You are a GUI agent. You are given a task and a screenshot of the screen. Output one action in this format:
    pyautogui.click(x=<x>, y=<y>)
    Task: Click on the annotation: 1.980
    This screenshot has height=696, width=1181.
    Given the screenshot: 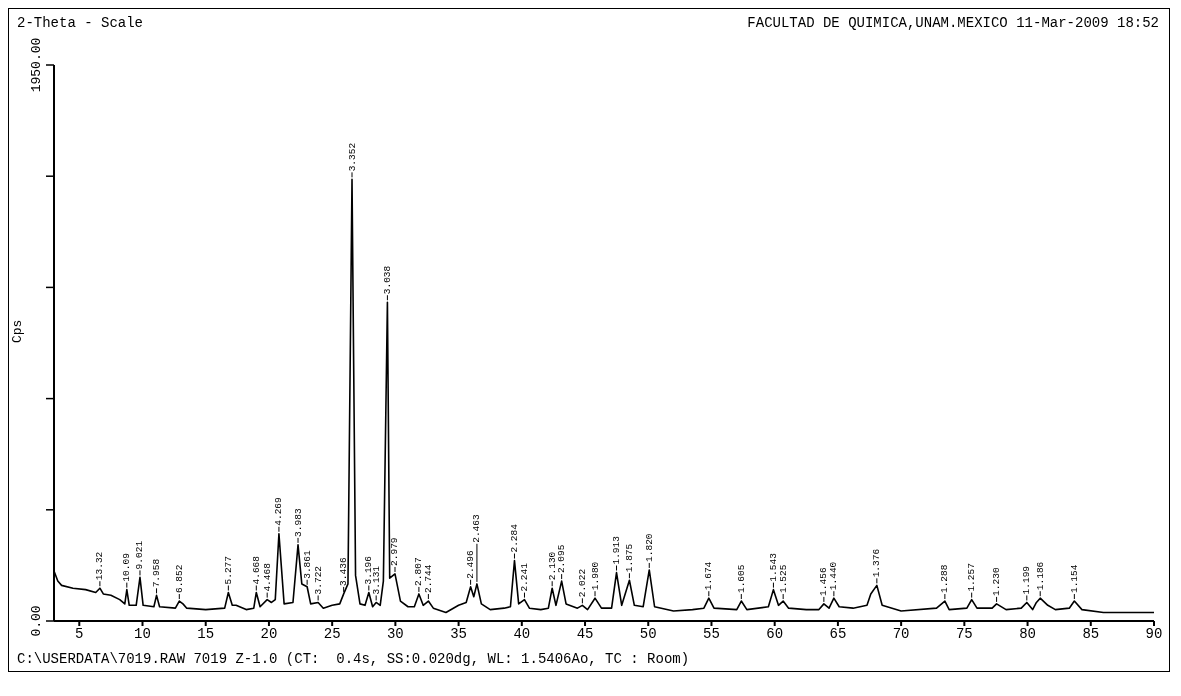 What is the action you would take?
    pyautogui.click(x=595, y=576)
    